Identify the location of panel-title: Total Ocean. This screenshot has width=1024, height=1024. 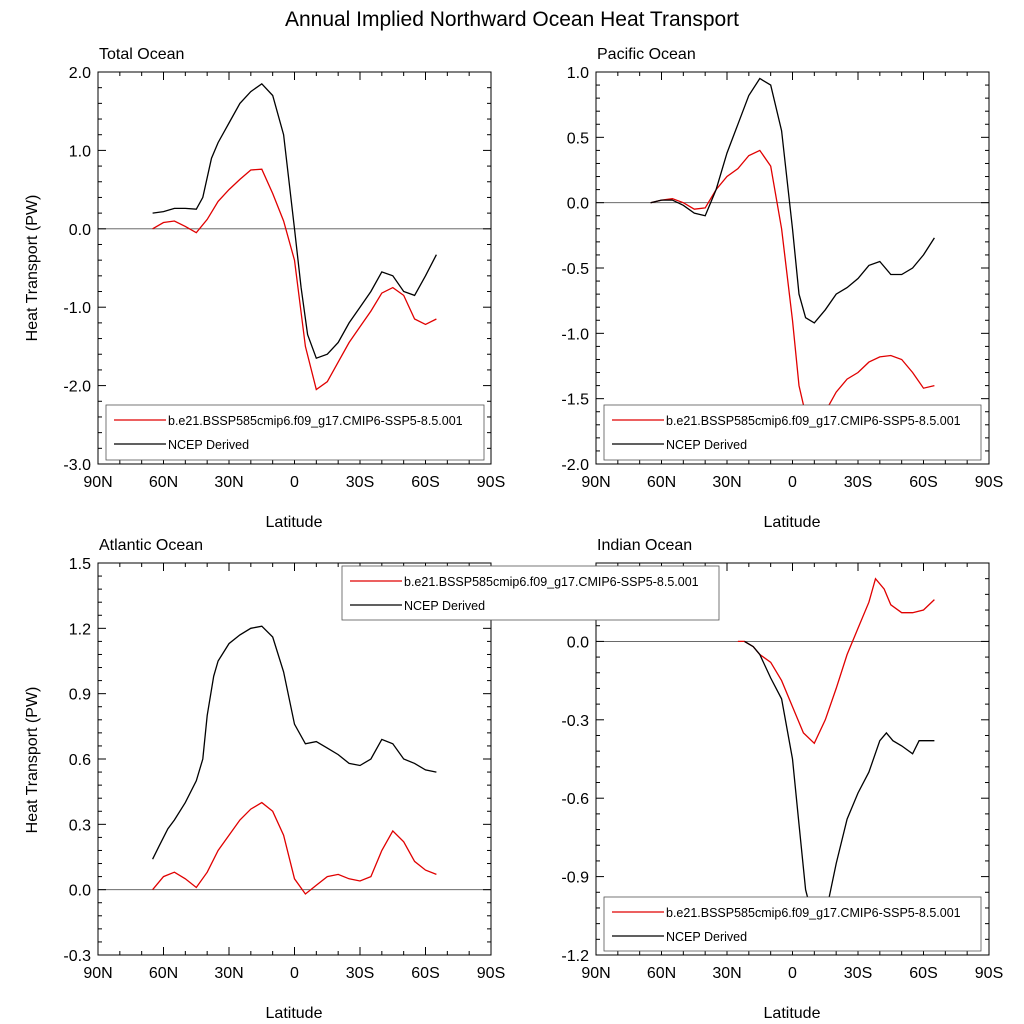
(141, 54).